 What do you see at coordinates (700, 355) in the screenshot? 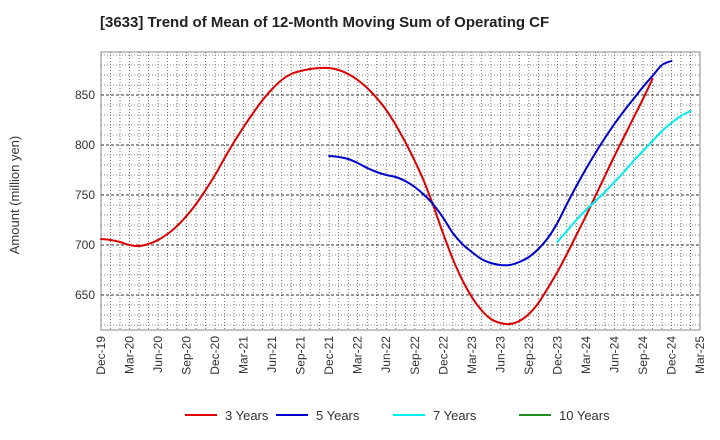
I see `x-tick-label: Mar-25` at bounding box center [700, 355].